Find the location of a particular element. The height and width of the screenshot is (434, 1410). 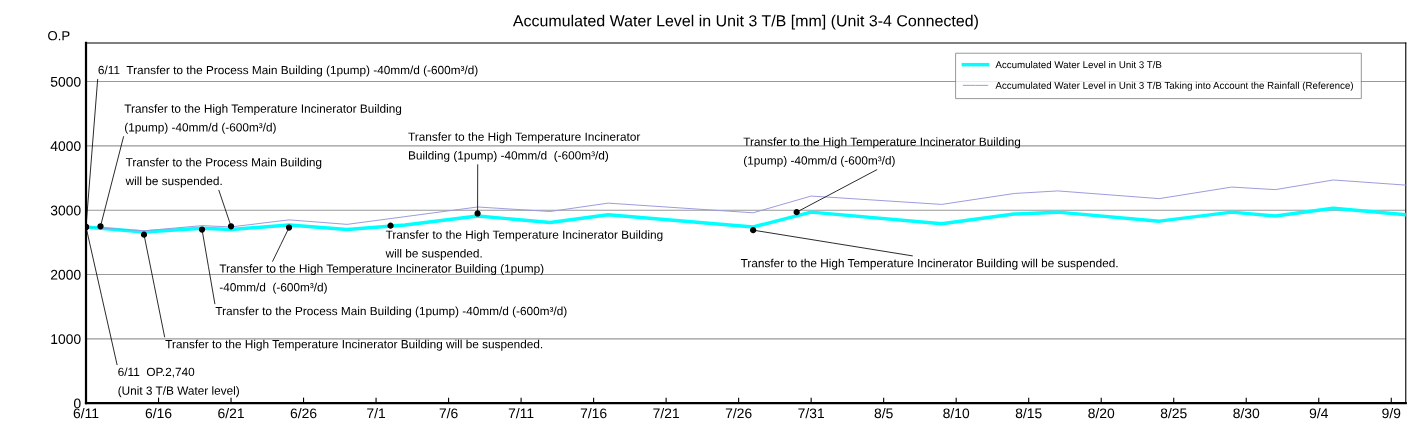

annotation: 6/11 Transfer to the Process Main Building (1pump) -40mm/d (-600m³/d) is located at coordinates (288, 71).